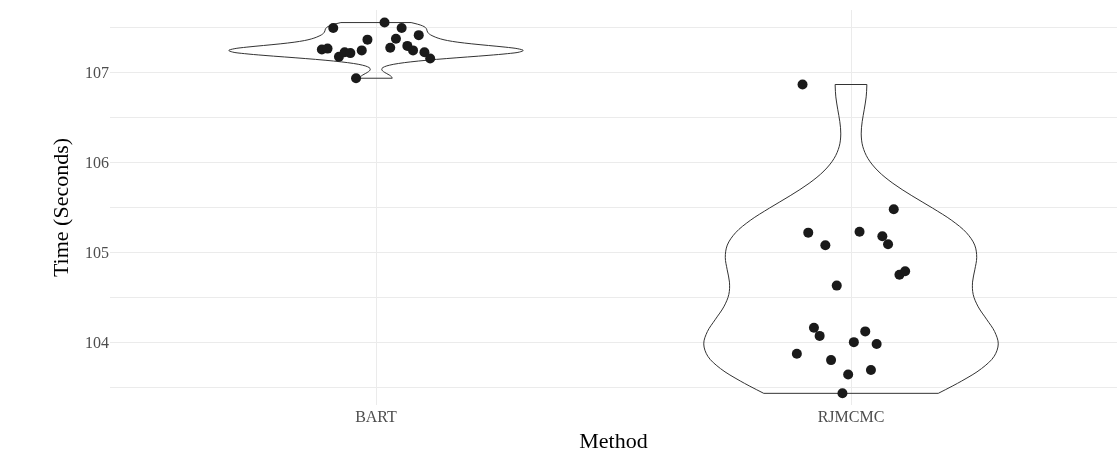  What do you see at coordinates (97, 73) in the screenshot?
I see `y-tick-label: 107` at bounding box center [97, 73].